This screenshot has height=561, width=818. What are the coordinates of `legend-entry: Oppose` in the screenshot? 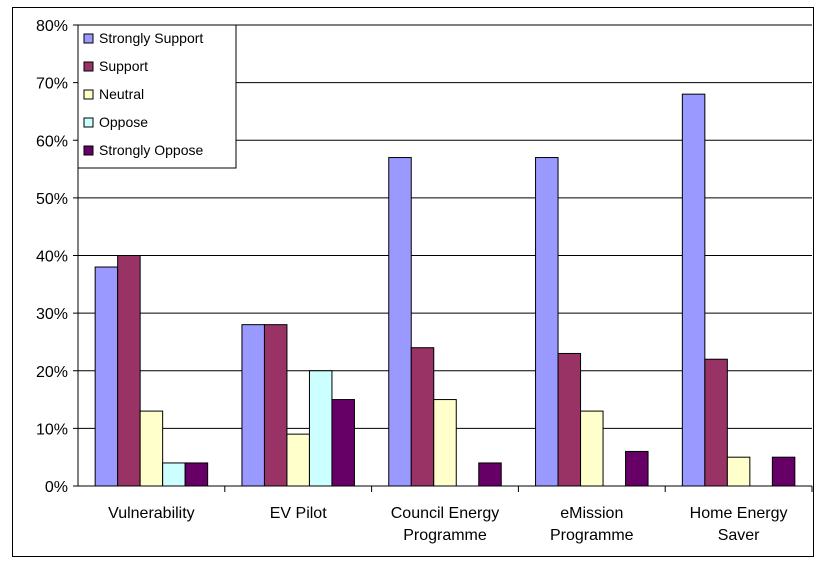 It's located at (123, 122).